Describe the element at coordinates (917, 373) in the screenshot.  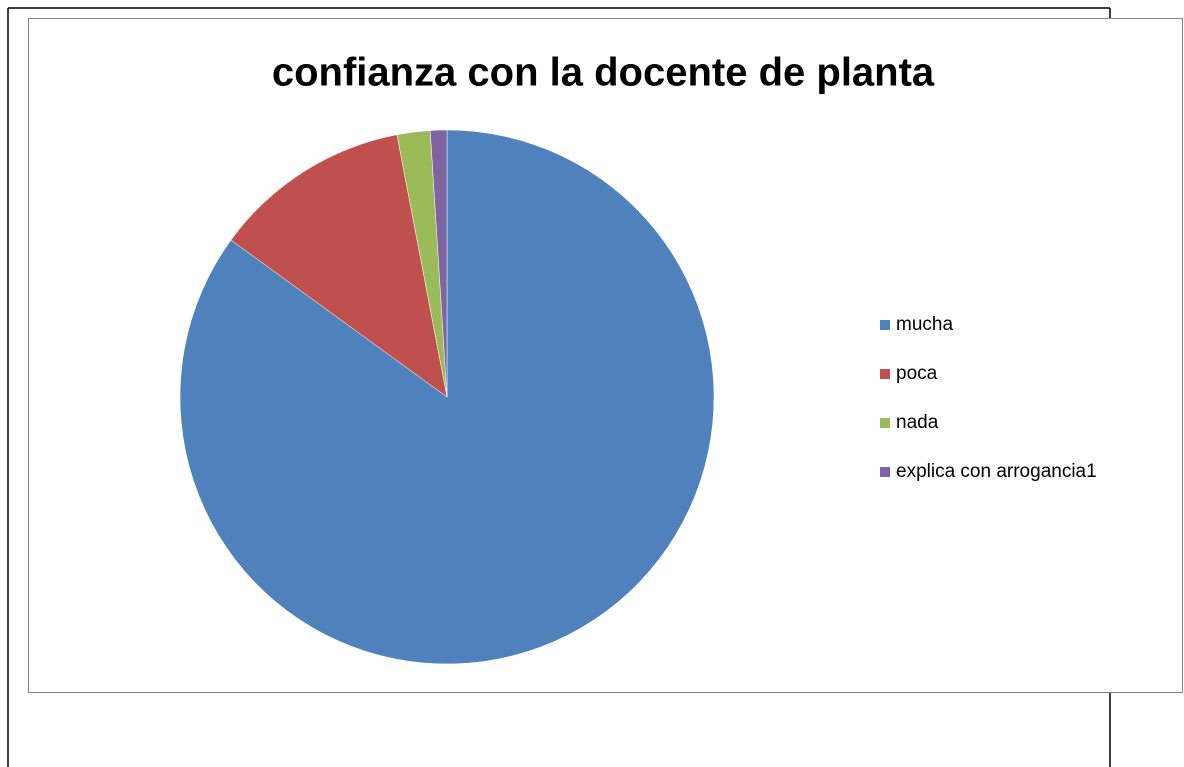
I see `legend-label: poca` at that location.